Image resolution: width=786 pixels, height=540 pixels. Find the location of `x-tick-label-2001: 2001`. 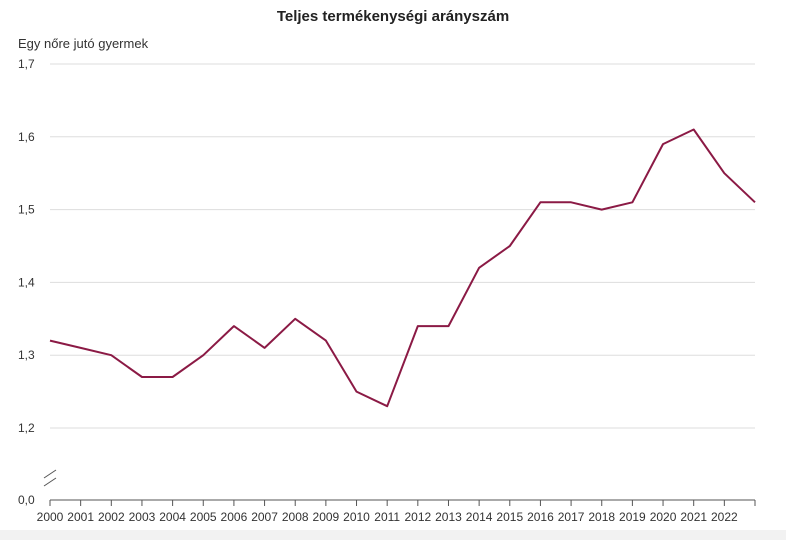

x-tick-label-2001: 2001 is located at coordinates (80, 517).